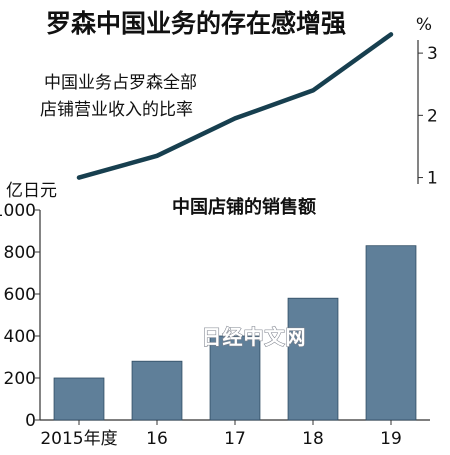  What do you see at coordinates (235, 439) in the screenshot?
I see `sales-x-tick-label: 17` at bounding box center [235, 439].